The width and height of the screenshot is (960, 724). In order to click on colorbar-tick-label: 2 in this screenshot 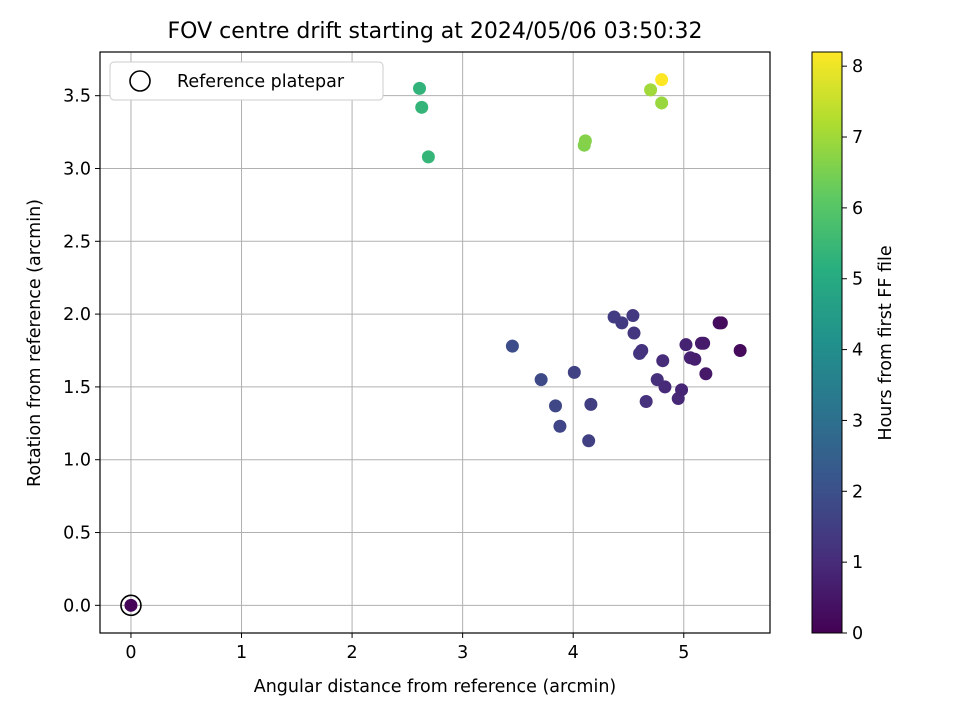, I will do `click(857, 492)`.